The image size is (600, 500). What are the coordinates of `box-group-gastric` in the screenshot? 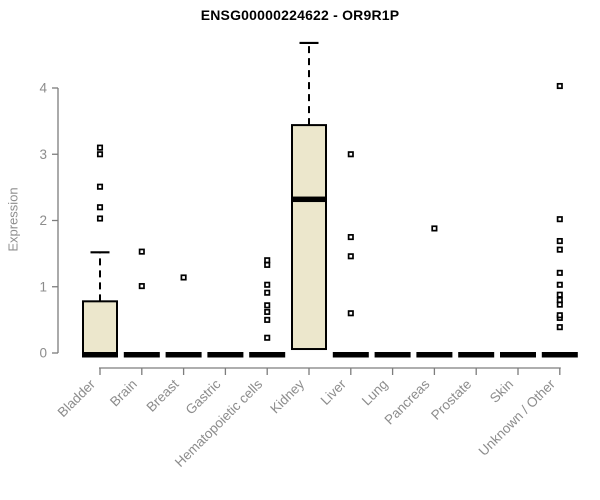 It's located at (225, 355).